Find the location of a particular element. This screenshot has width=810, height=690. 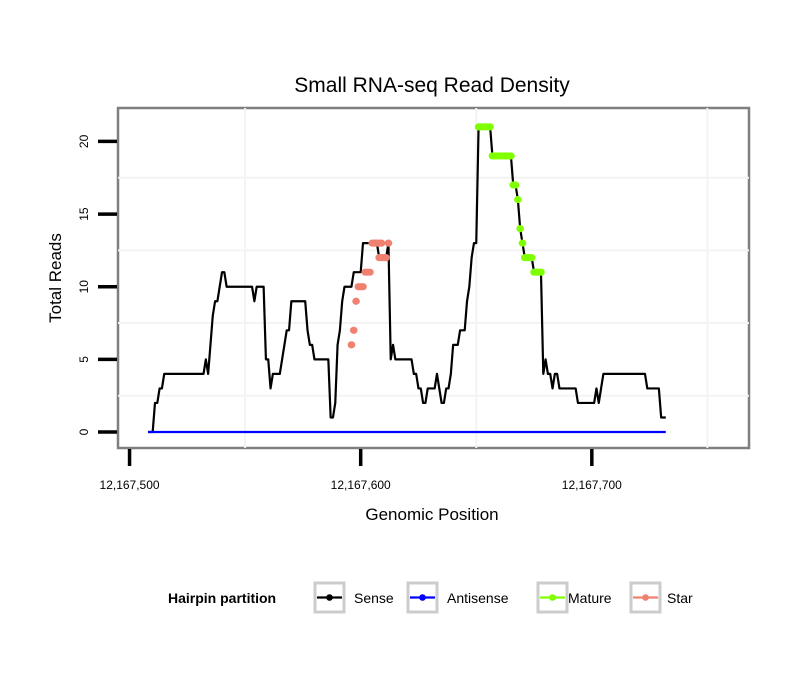

x-tick-label: 12,167,500 is located at coordinates (130, 485).